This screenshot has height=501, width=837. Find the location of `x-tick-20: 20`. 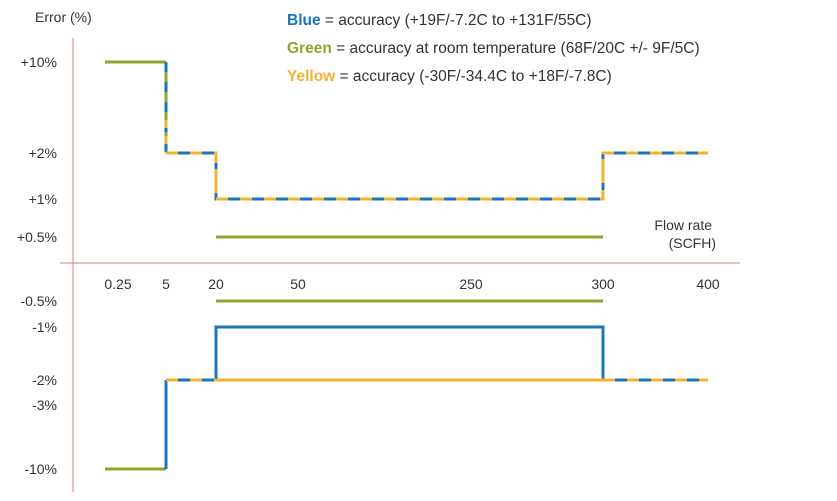

x-tick-20: 20 is located at coordinates (216, 284).